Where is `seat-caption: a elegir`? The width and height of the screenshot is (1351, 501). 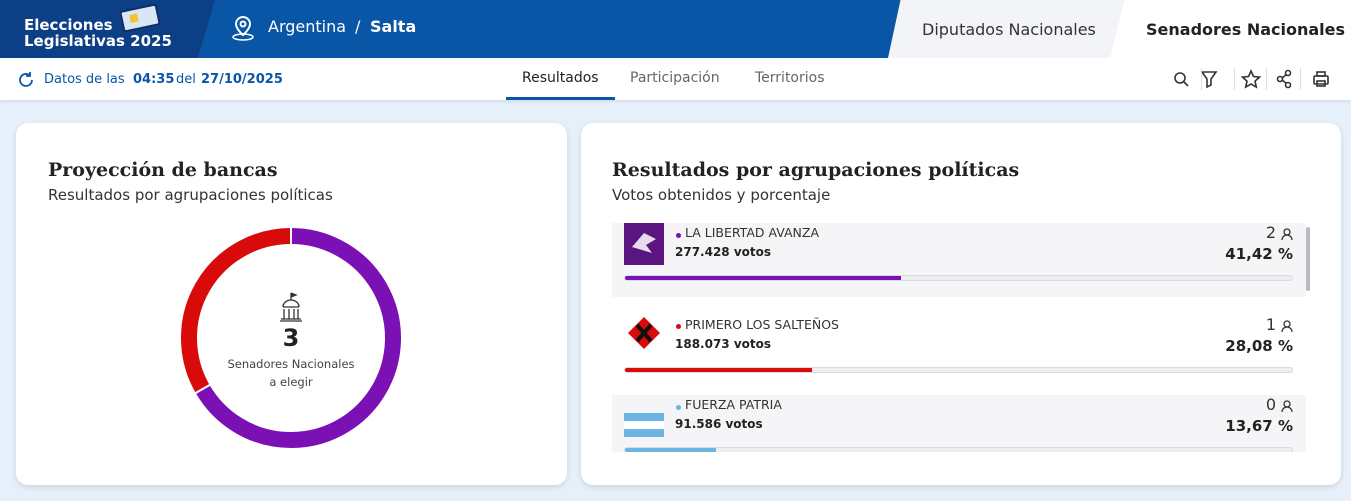
seat-caption: a elegir is located at coordinates (291, 382).